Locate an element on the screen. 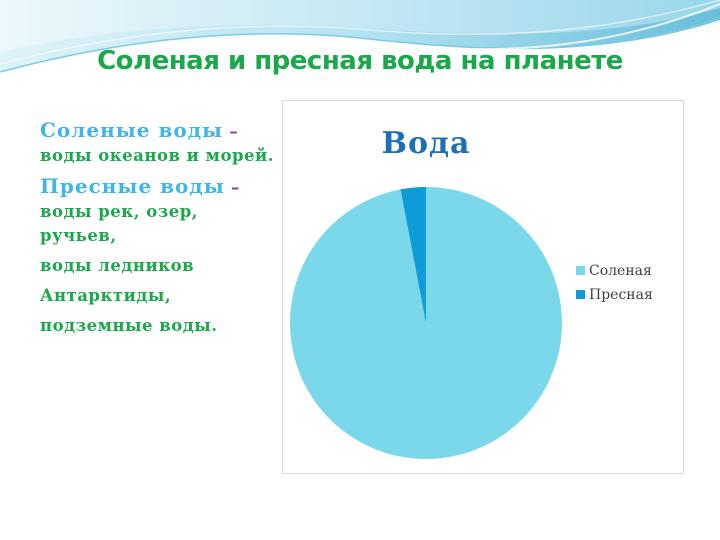  pie-slice-fresh is located at coordinates (413, 255).